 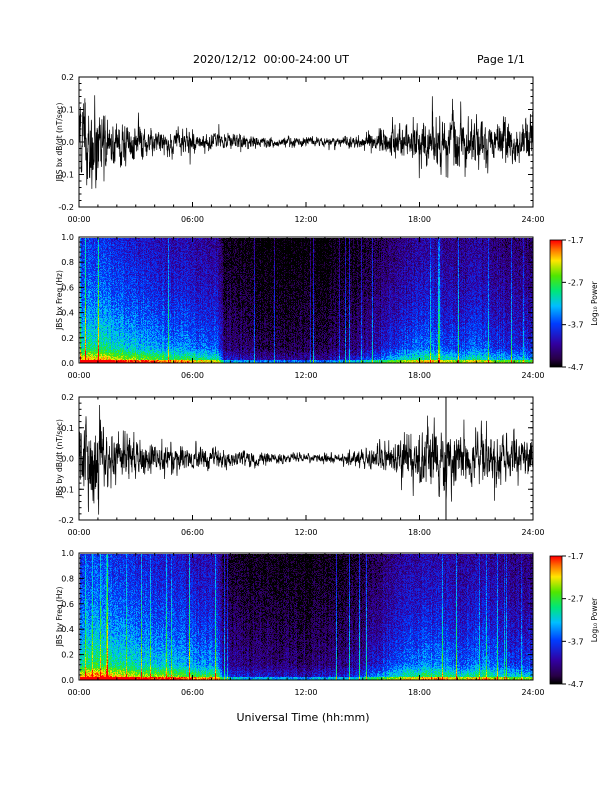 I want to click on panel-2-axes, so click(x=306, y=300).